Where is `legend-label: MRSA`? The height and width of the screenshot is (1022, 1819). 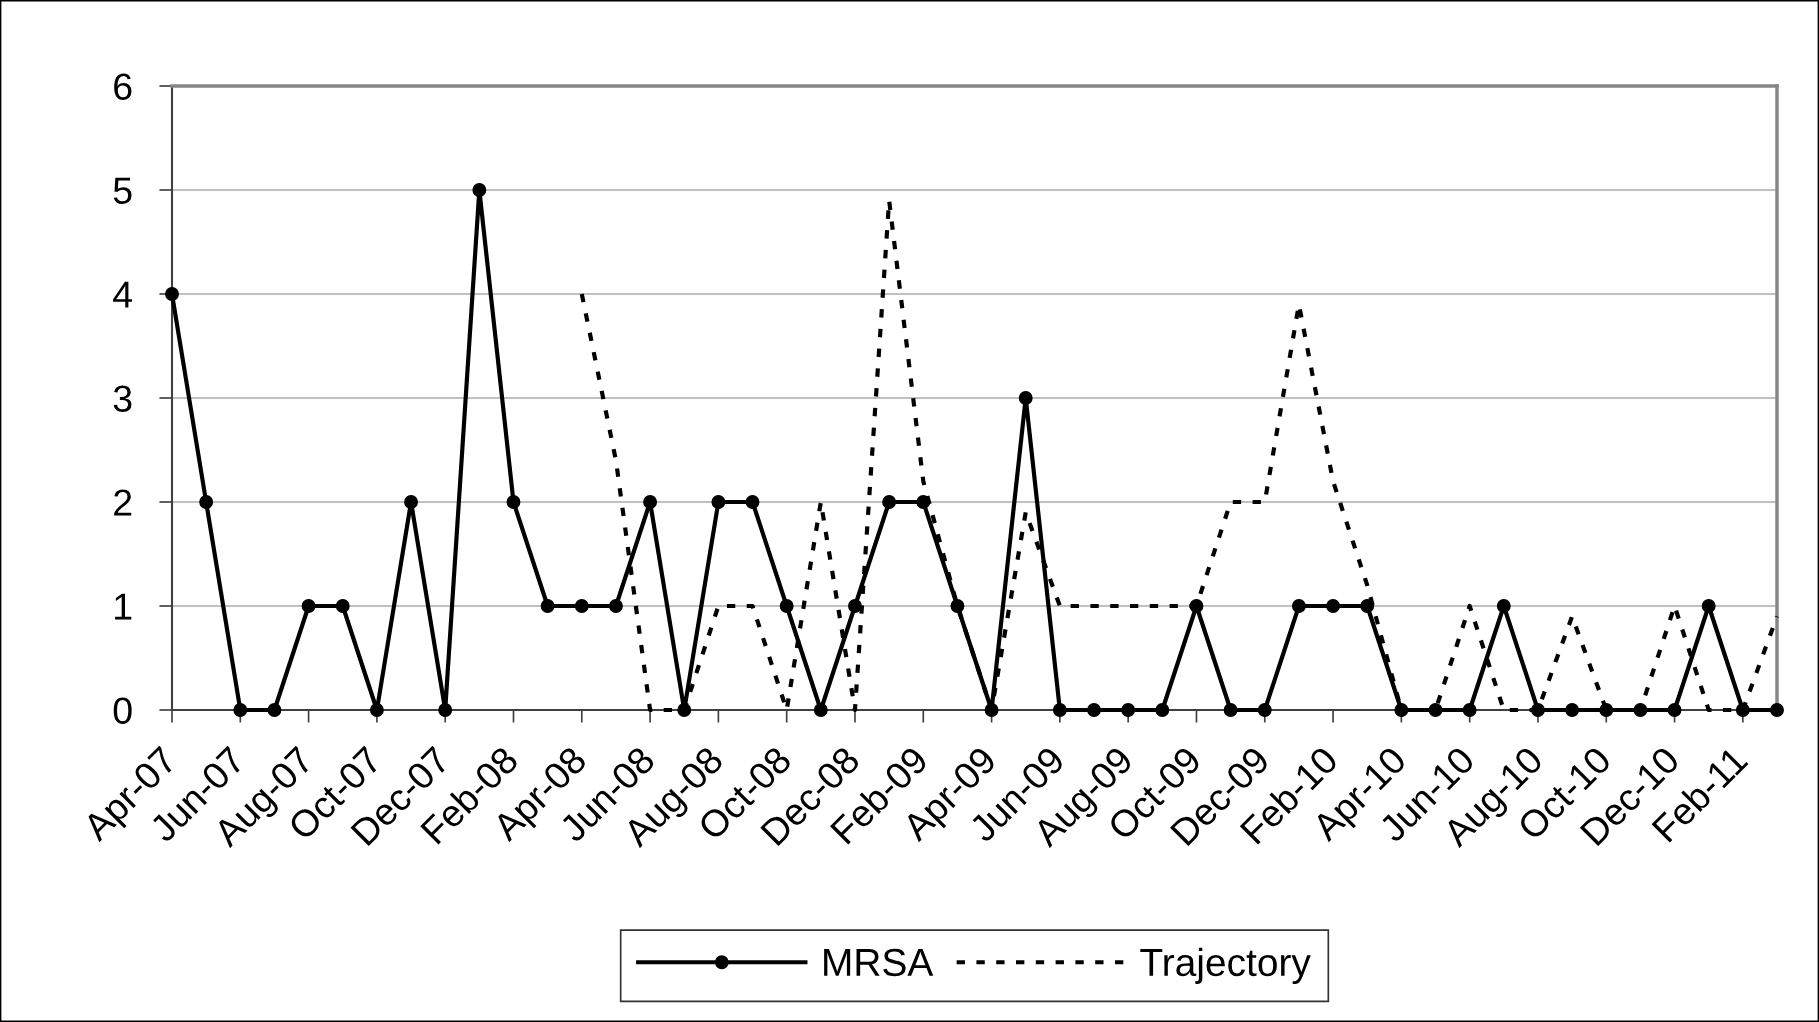
legend-label: MRSA is located at coordinates (879, 962).